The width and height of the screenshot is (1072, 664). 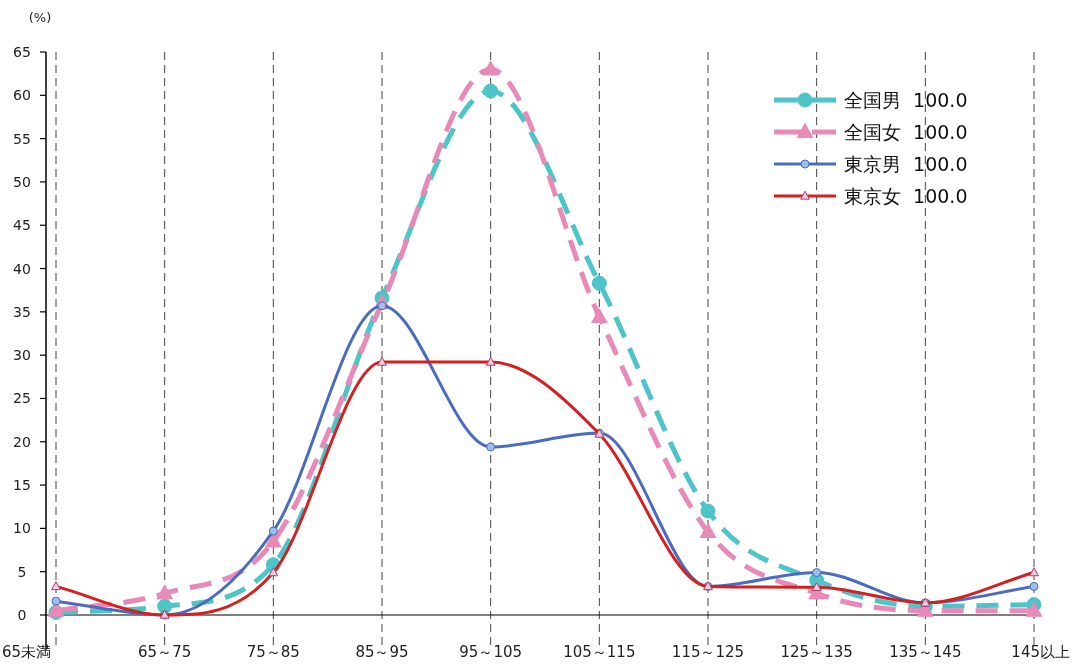 I want to click on x-tick-label: 125～135, so click(x=816, y=652).